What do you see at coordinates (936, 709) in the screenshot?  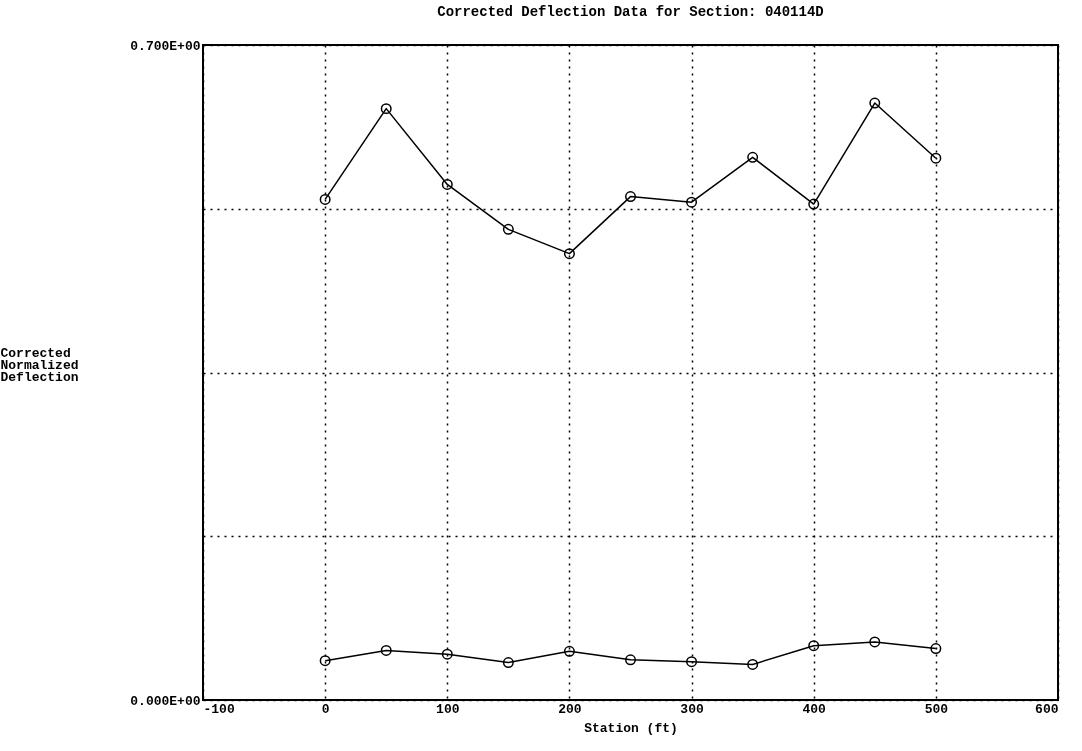 I see `x-tick-label: 500` at bounding box center [936, 709].